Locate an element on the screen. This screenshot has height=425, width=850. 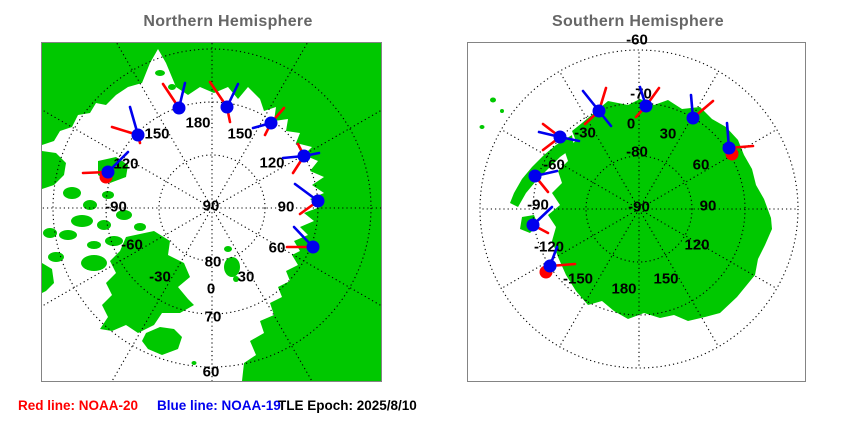
graticule-label: -80 is located at coordinates (637, 152).